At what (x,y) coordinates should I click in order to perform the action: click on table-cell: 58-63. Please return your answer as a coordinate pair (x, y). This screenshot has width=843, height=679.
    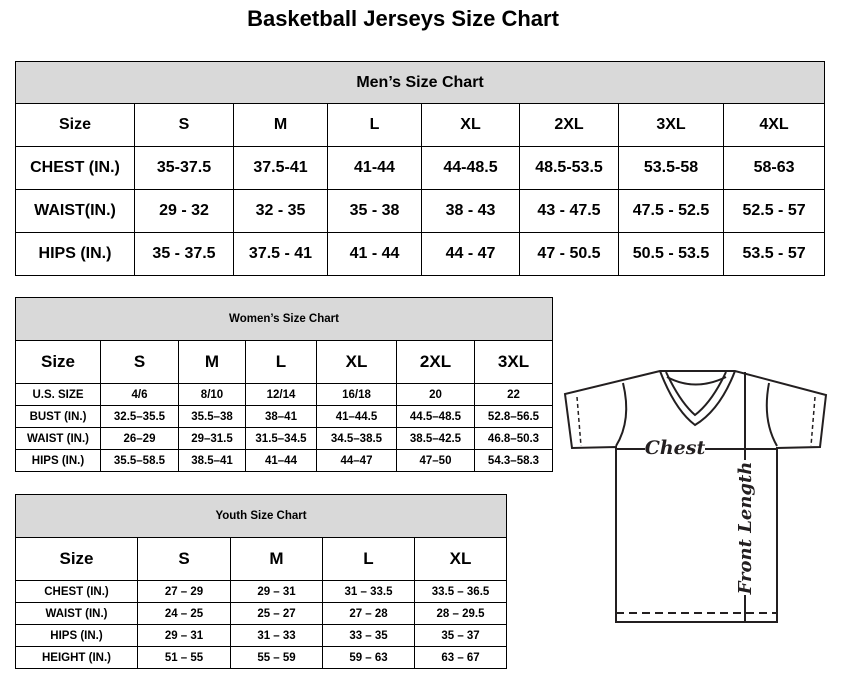
    Looking at the image, I should click on (774, 168).